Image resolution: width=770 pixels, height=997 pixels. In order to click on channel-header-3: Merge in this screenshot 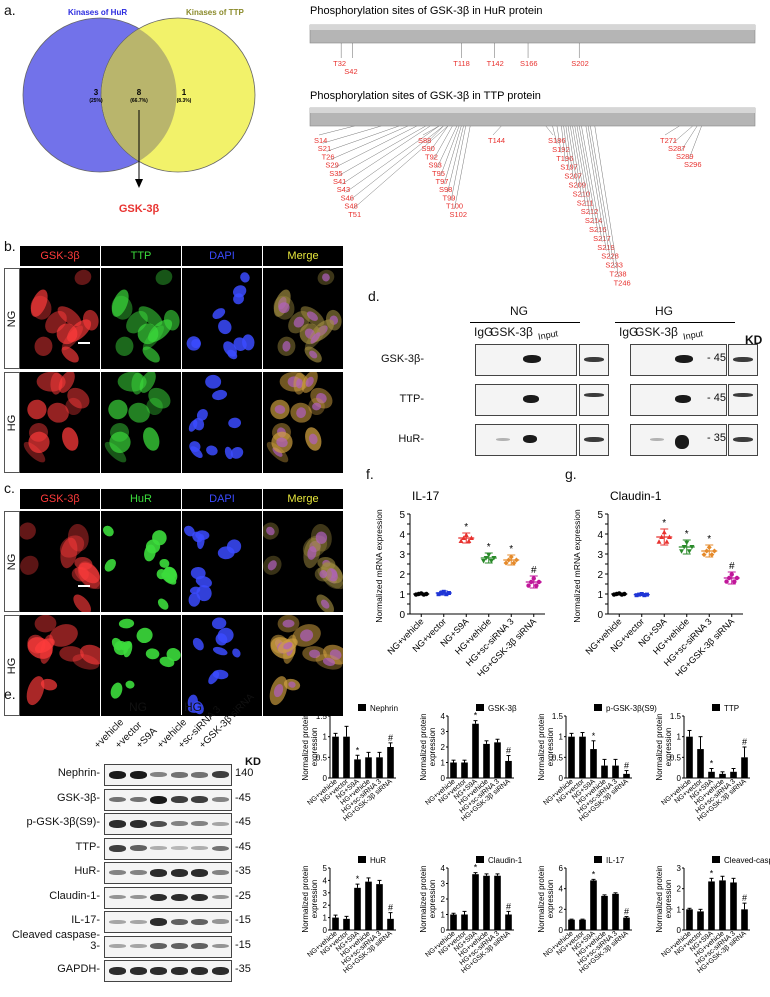, I will do `click(303, 256)`.